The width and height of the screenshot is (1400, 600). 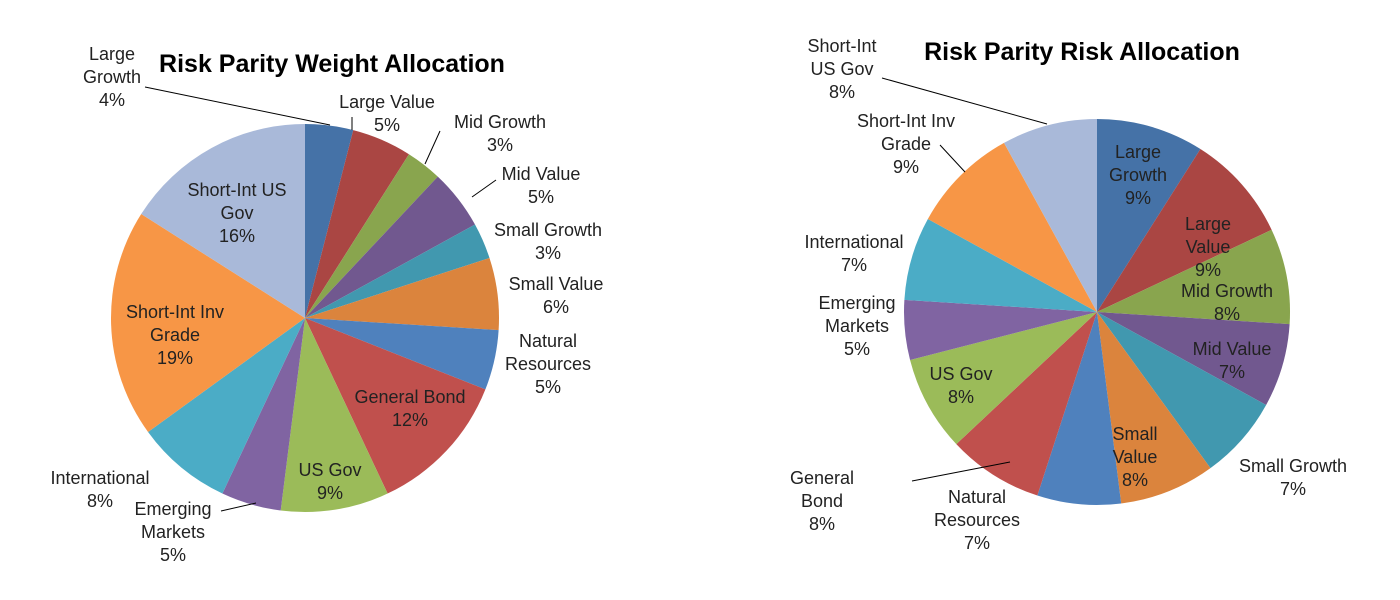 I want to click on leader-line-short-int-inv-grade, so click(x=952, y=158).